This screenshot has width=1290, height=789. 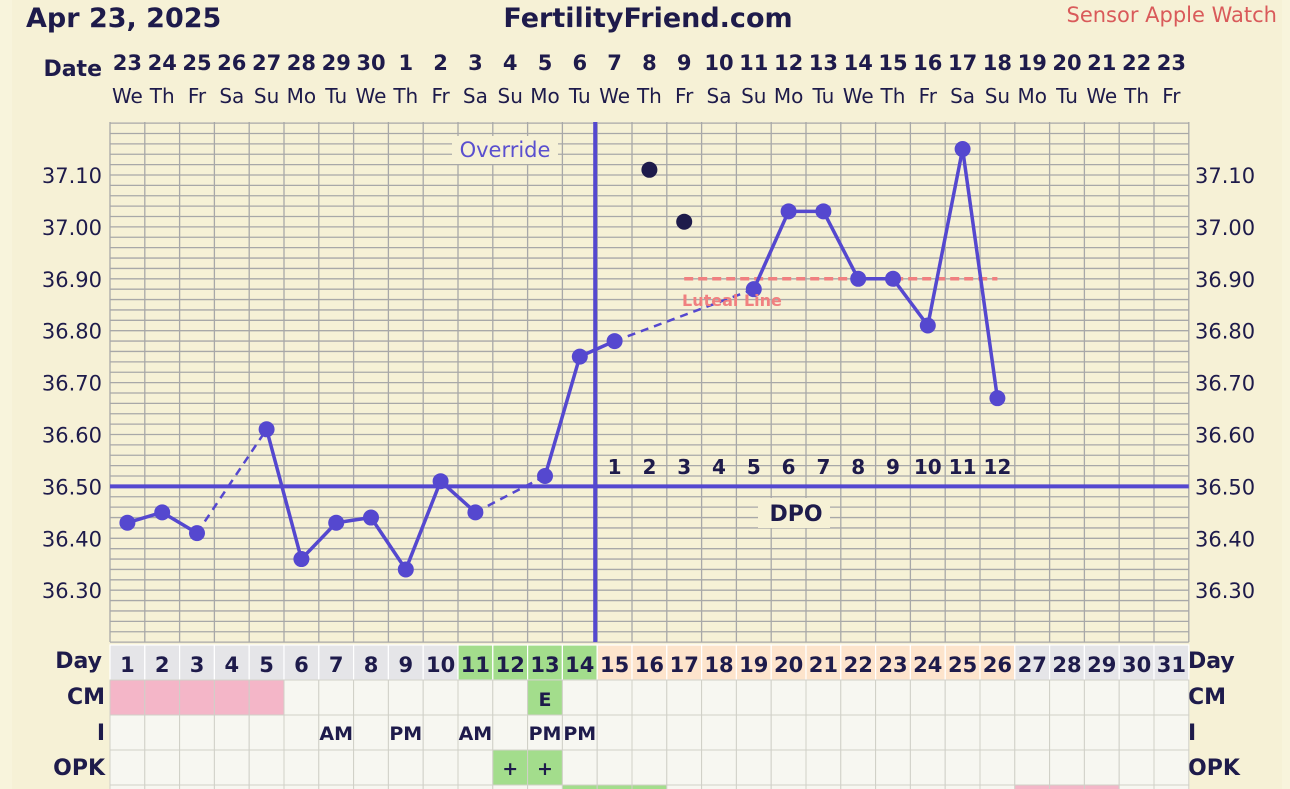 I want to click on opk-row-label-left: OPK, so click(x=79, y=768).